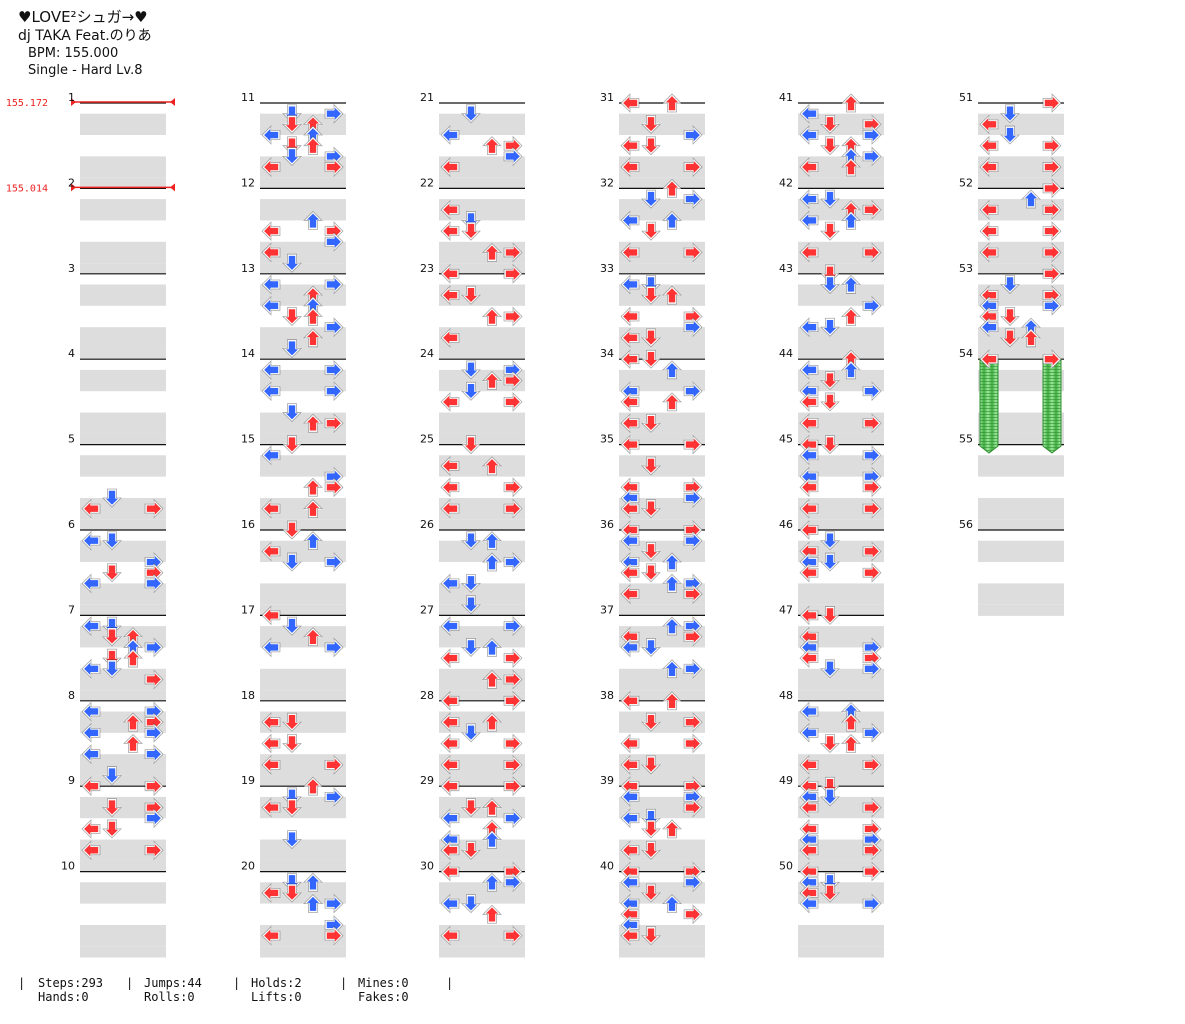  I want to click on measure-number: 15, so click(248, 439).